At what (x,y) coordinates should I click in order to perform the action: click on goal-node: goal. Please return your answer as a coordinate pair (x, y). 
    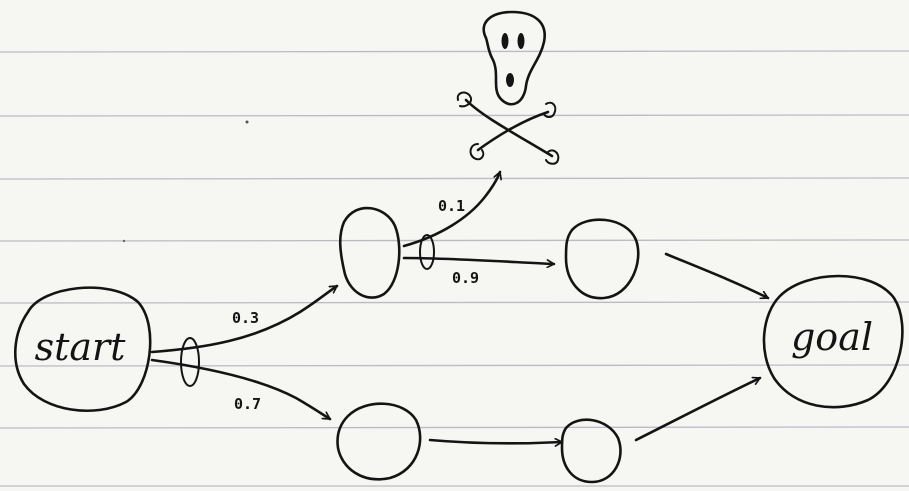
    Looking at the image, I should click on (833, 341).